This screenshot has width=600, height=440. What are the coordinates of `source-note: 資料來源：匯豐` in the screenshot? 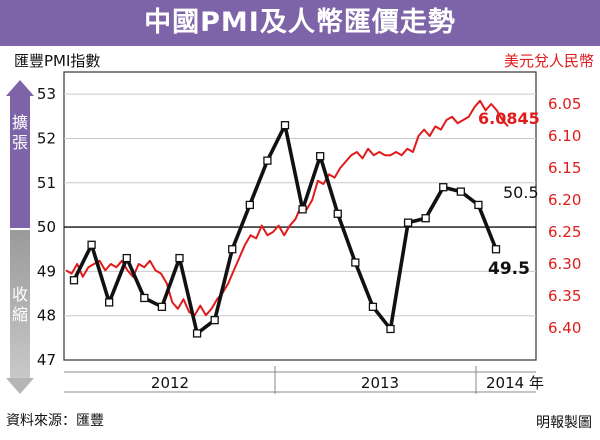 It's located at (55, 421).